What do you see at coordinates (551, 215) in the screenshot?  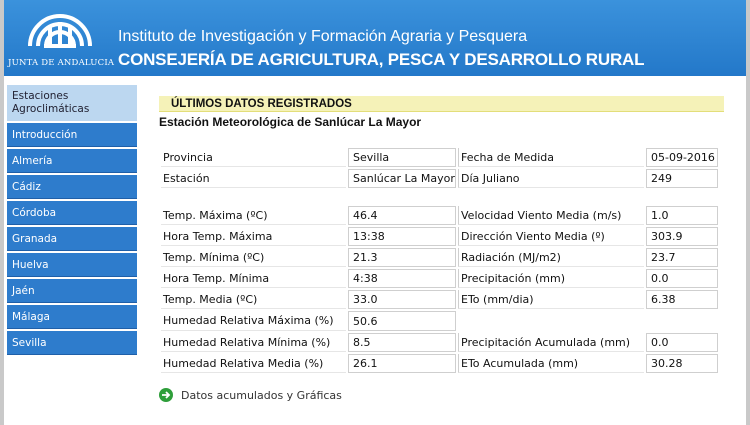 I see `measure-label: Velocidad Viento Media (m/s)` at bounding box center [551, 215].